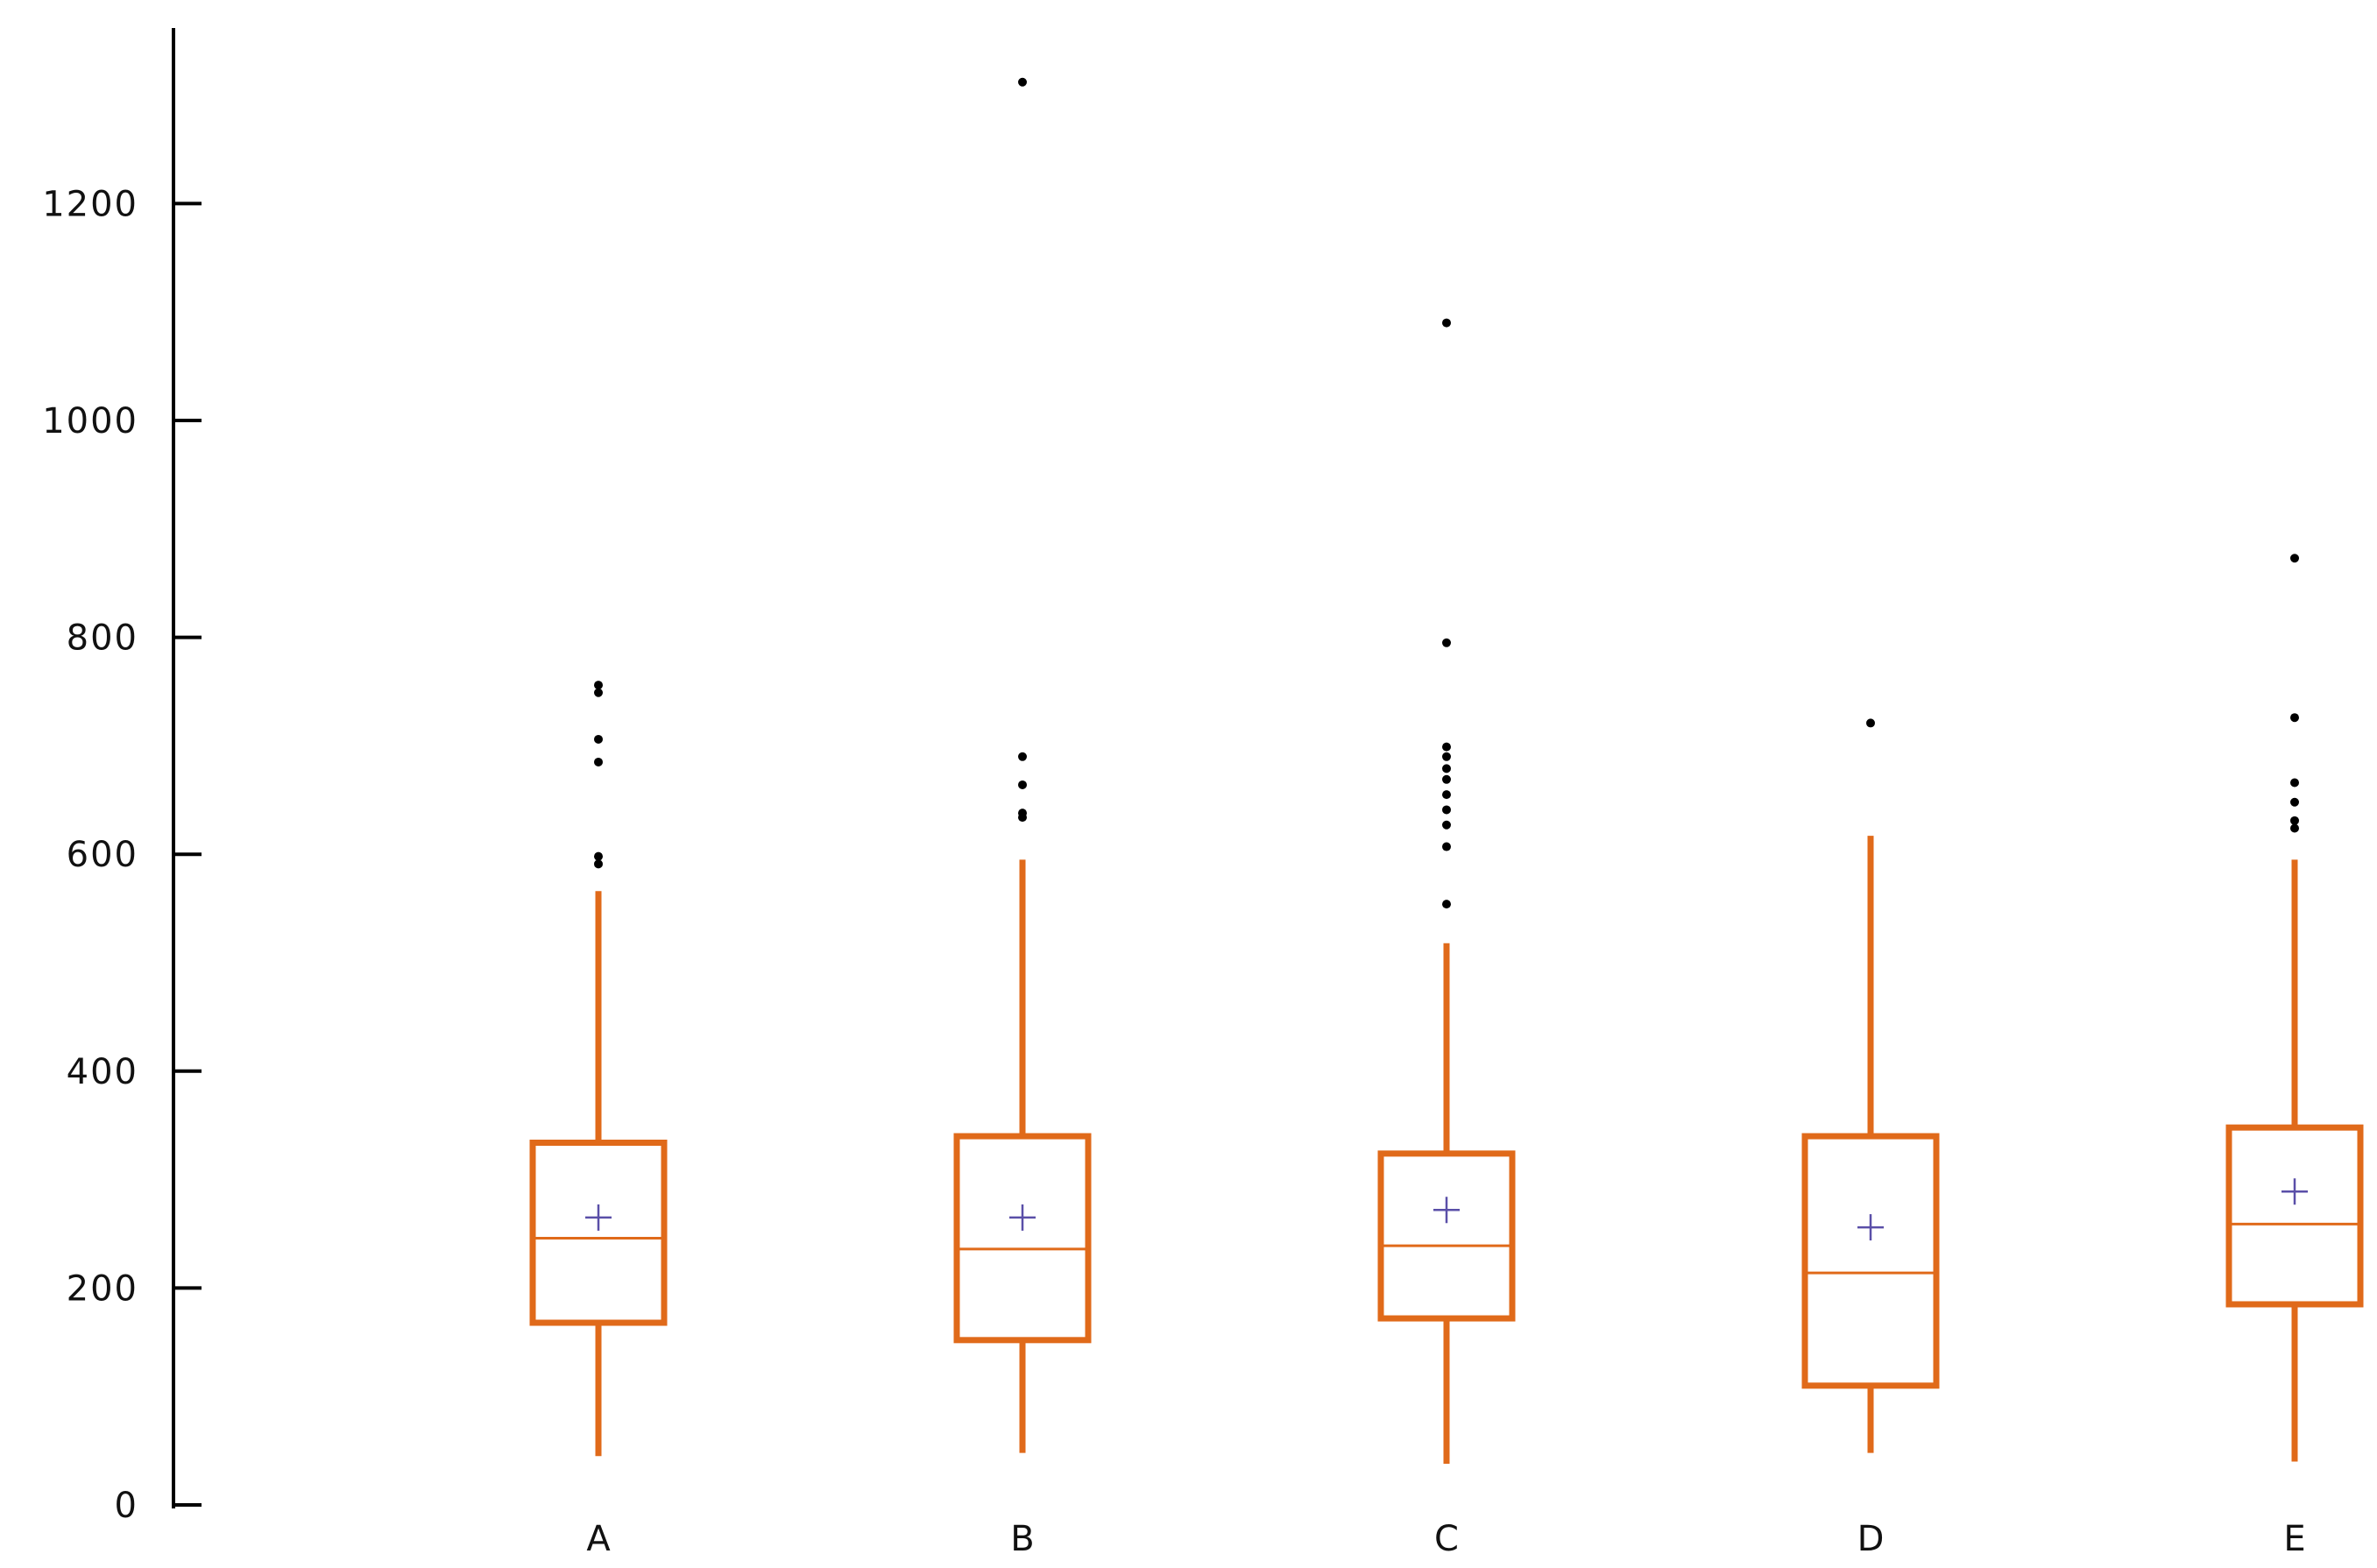 This screenshot has width=2377, height=1568. Describe the element at coordinates (2294, 1539) in the screenshot. I see `x-category-label: E` at that location.